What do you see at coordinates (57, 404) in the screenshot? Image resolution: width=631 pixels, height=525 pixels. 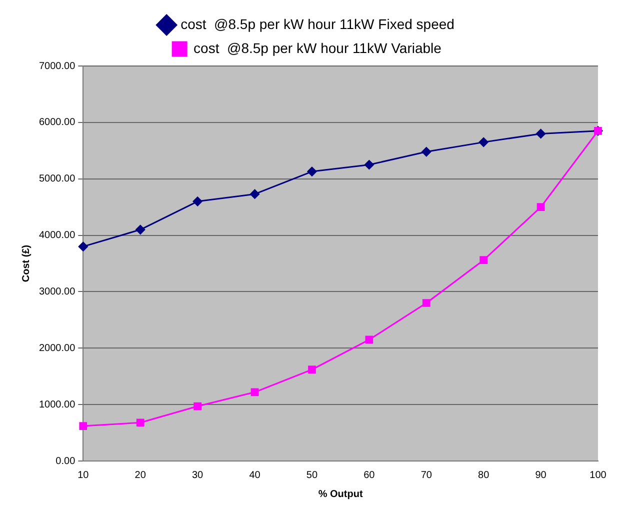 I see `y-tick-label: 1000.00` at bounding box center [57, 404].